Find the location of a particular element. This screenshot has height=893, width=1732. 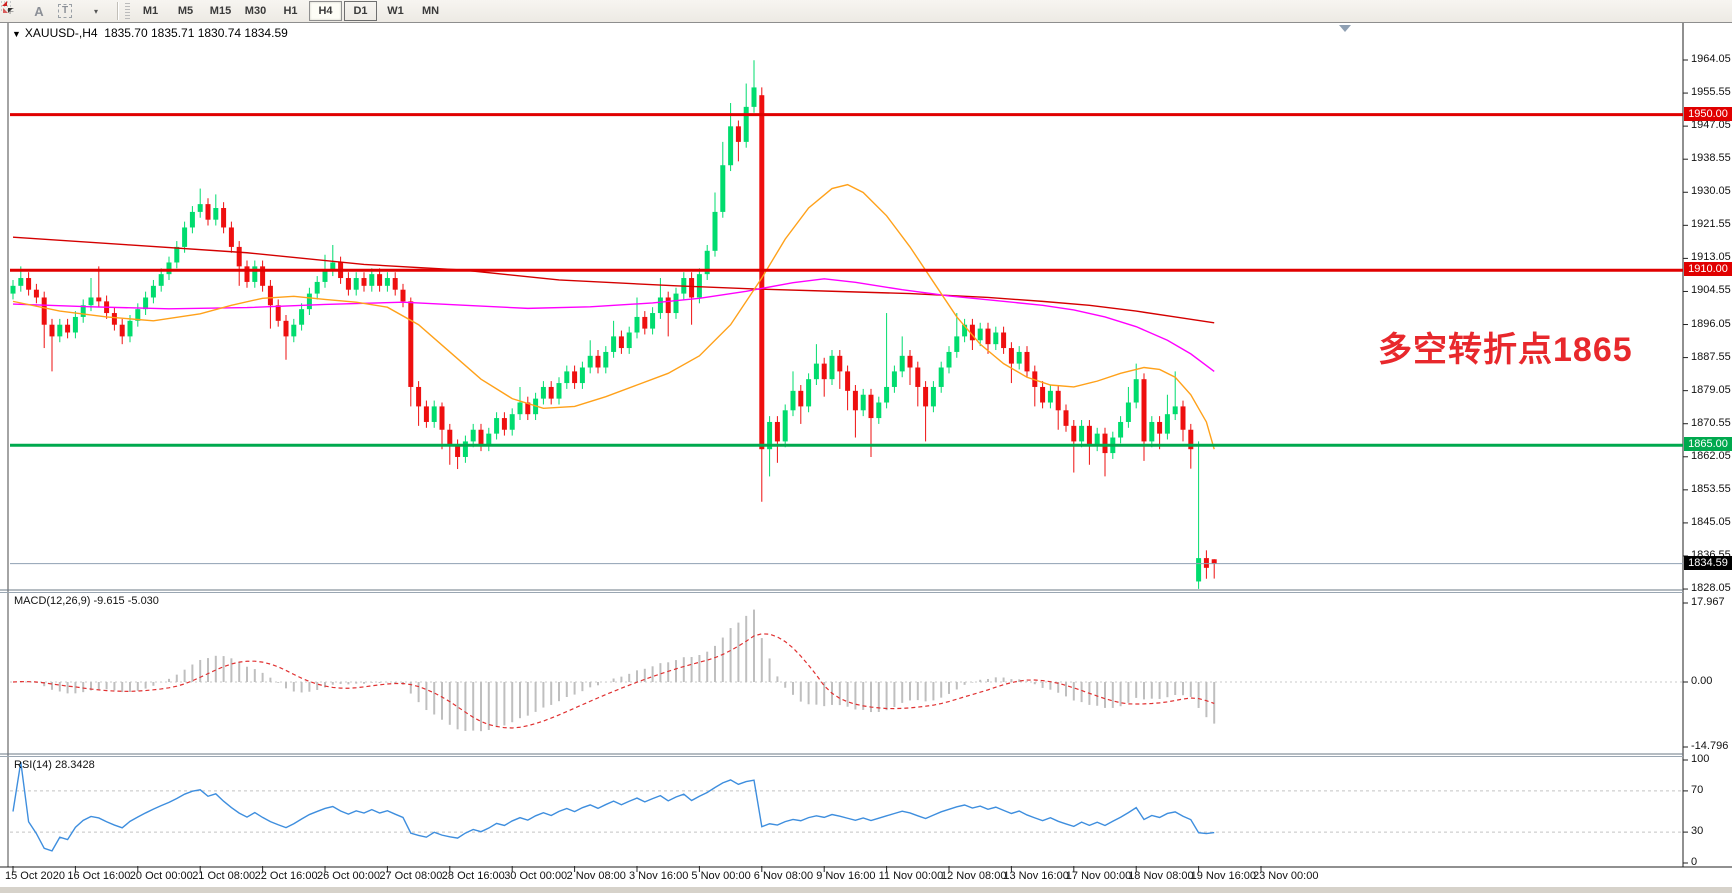

collapse-triangle-icon: ▼ is located at coordinates (16, 34).